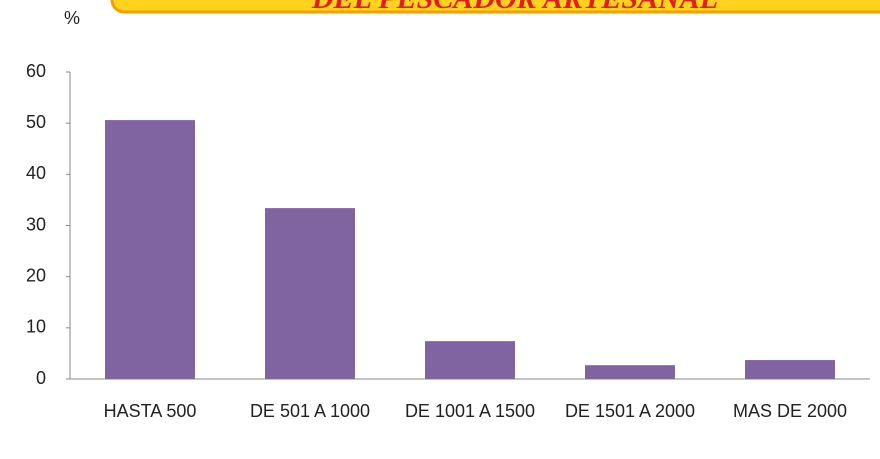 Image resolution: width=880 pixels, height=459 pixels. I want to click on title-banner, so click(495, 7).